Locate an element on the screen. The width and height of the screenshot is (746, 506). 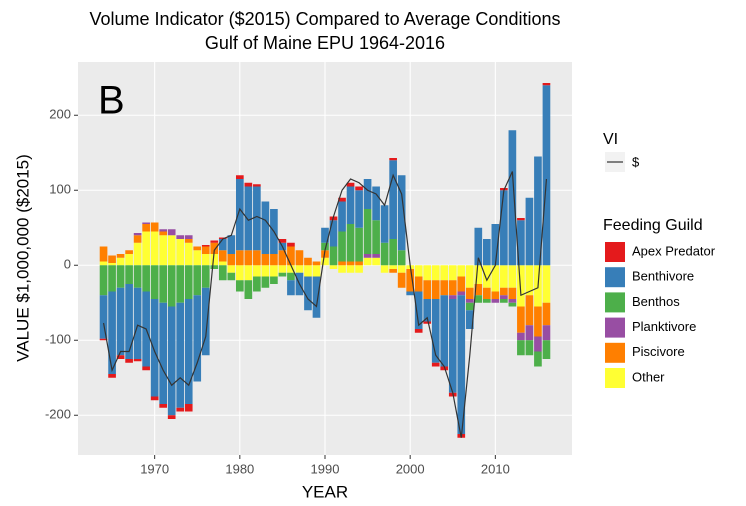
x-tick-label: 1970 is located at coordinates (154, 468).